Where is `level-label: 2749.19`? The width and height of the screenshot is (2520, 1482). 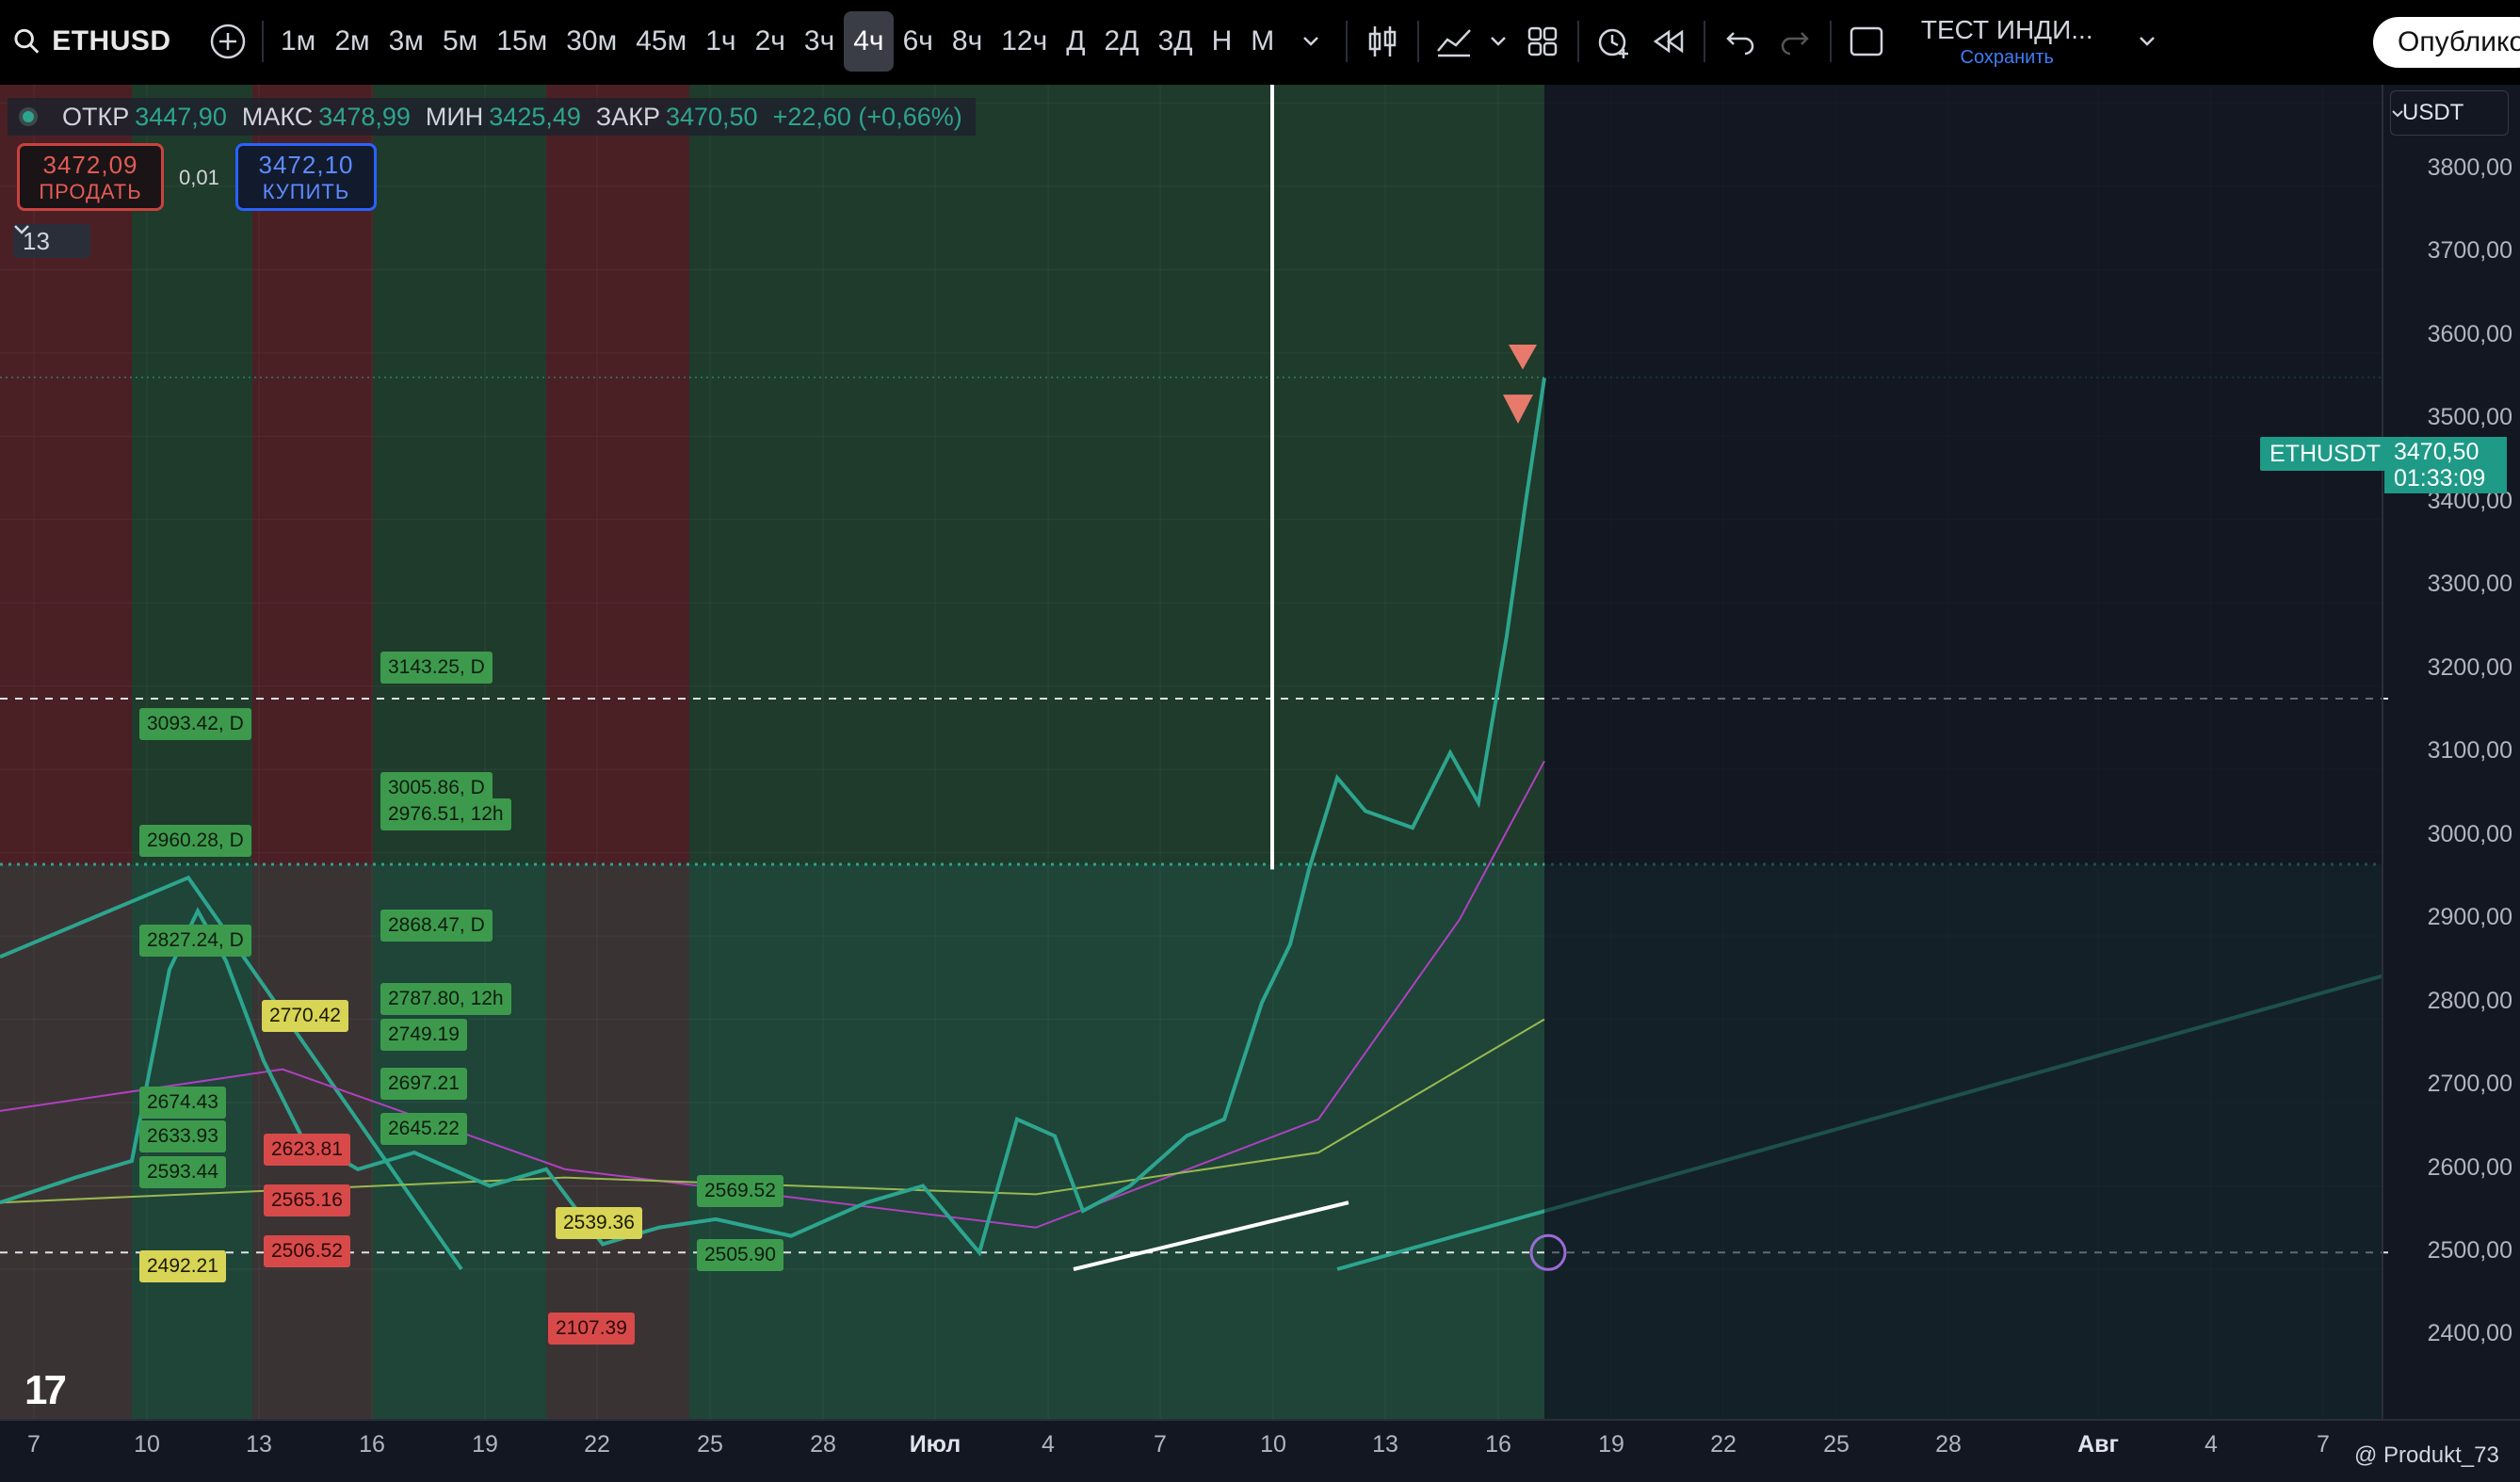 level-label: 2749.19 is located at coordinates (423, 1035).